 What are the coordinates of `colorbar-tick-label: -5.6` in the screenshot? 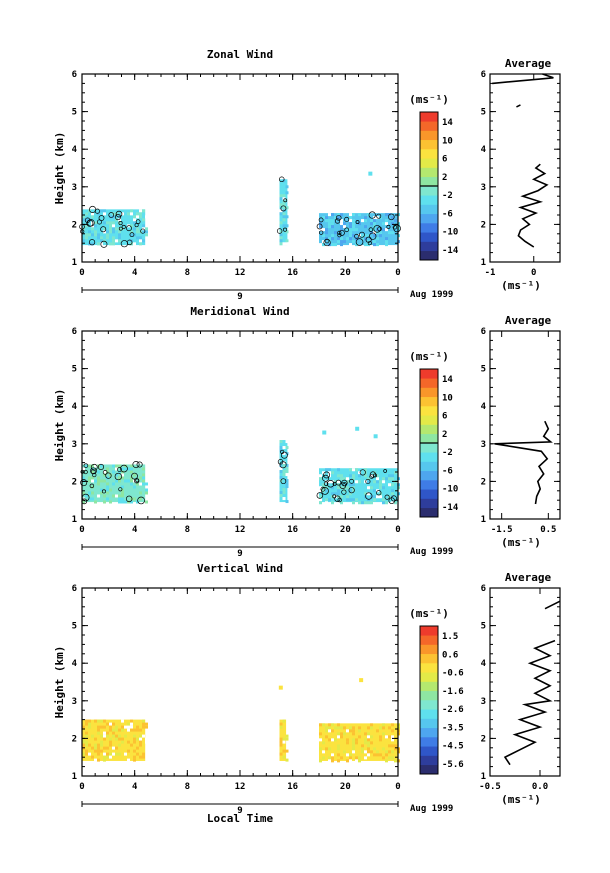 It's located at (453, 765).